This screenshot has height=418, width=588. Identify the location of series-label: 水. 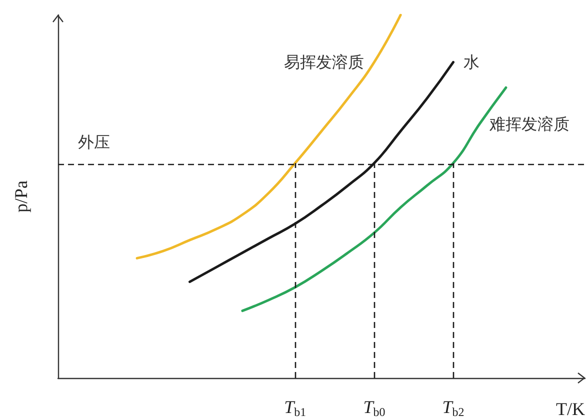
(471, 62).